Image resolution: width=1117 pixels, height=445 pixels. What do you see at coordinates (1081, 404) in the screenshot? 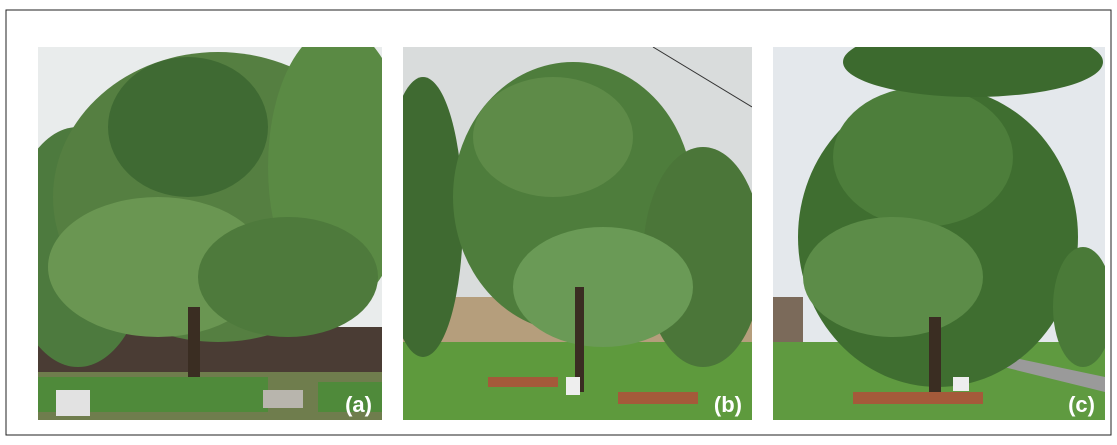
I see `panel-label: (c)` at bounding box center [1081, 404].